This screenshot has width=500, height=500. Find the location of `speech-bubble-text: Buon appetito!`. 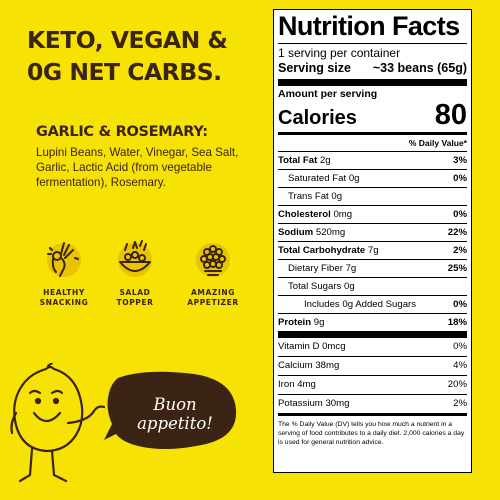

speech-bubble-text: Buon appetito! is located at coordinates (175, 414).